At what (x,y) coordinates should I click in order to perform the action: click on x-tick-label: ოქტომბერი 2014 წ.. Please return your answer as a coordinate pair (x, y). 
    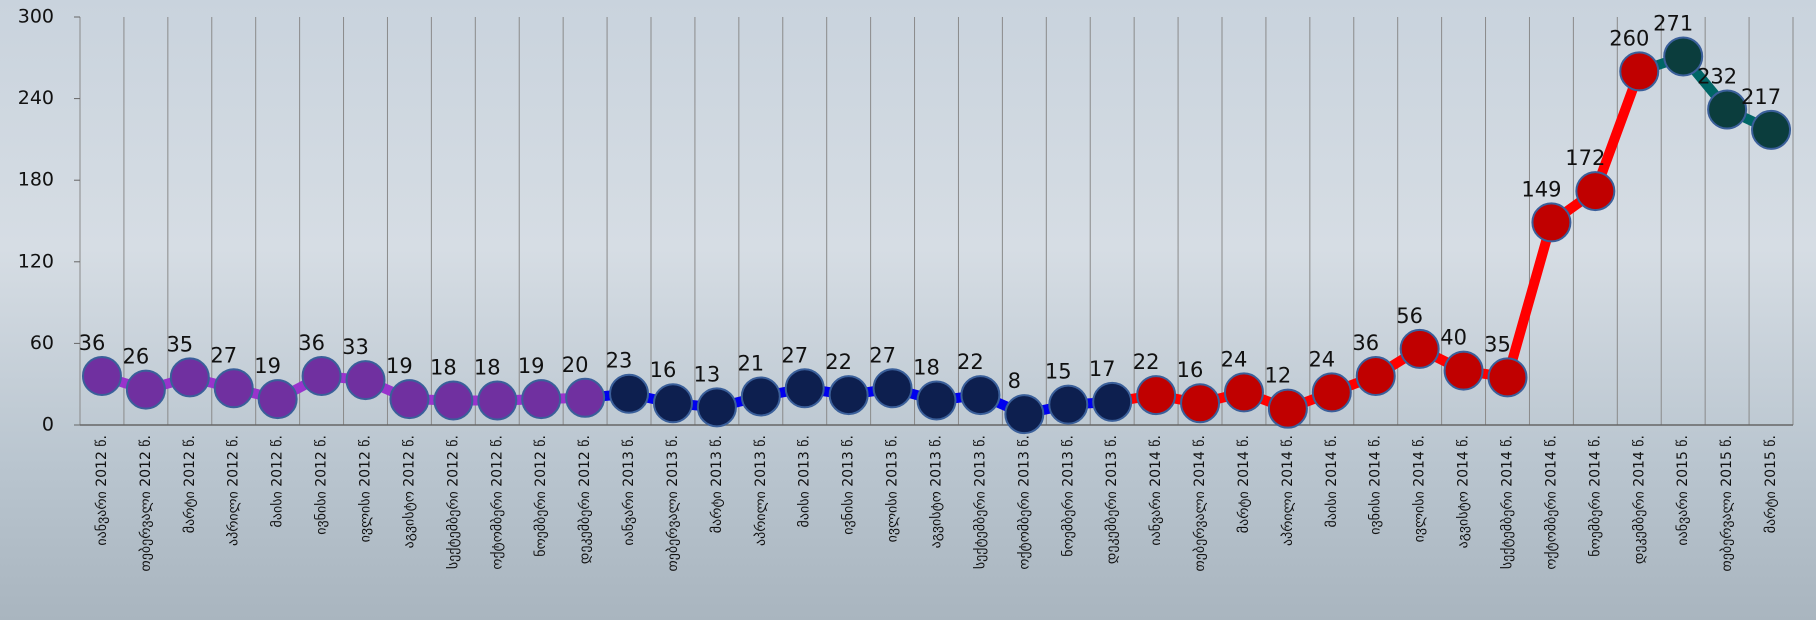
    Looking at the image, I should click on (1550, 502).